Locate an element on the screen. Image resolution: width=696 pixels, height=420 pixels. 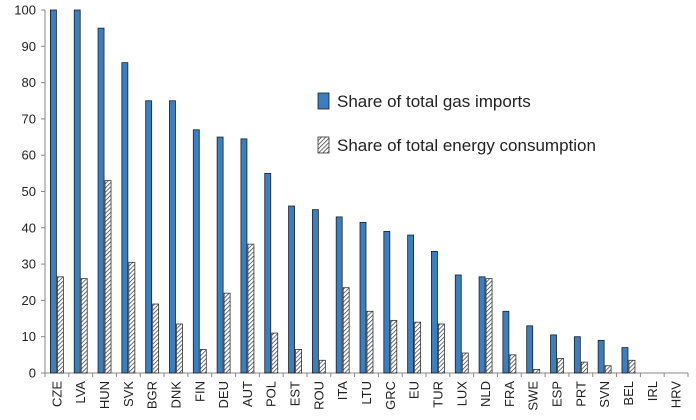
x-tick-label: SWE is located at coordinates (533, 396).